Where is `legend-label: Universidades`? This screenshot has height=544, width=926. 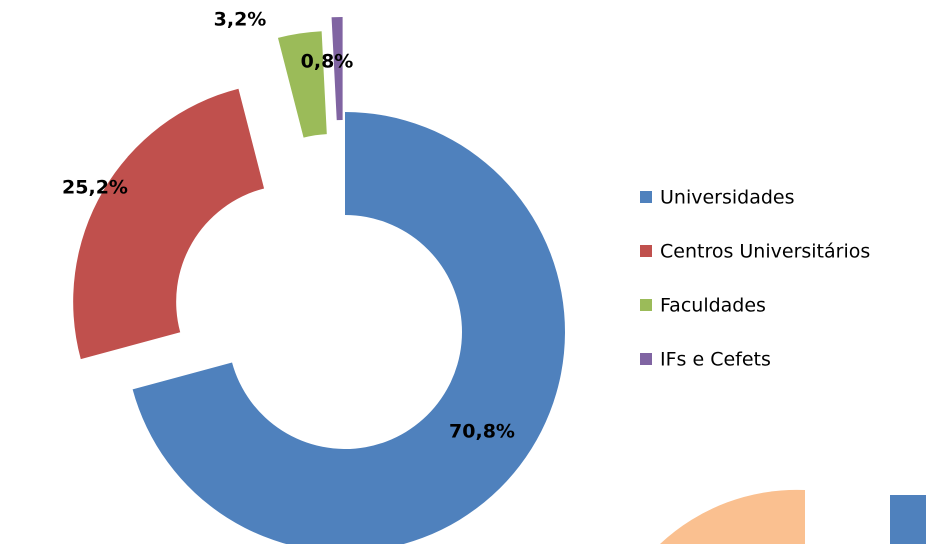 legend-label: Universidades is located at coordinates (727, 198).